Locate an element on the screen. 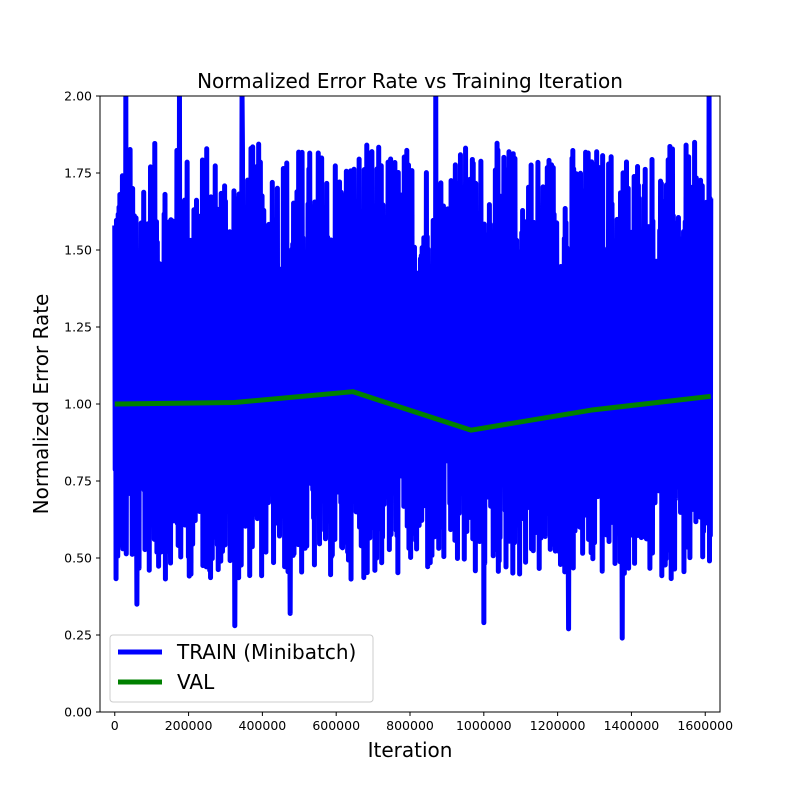 The height and width of the screenshot is (800, 800). legend: TRAIN (Minibatch) VAL is located at coordinates (241, 668).